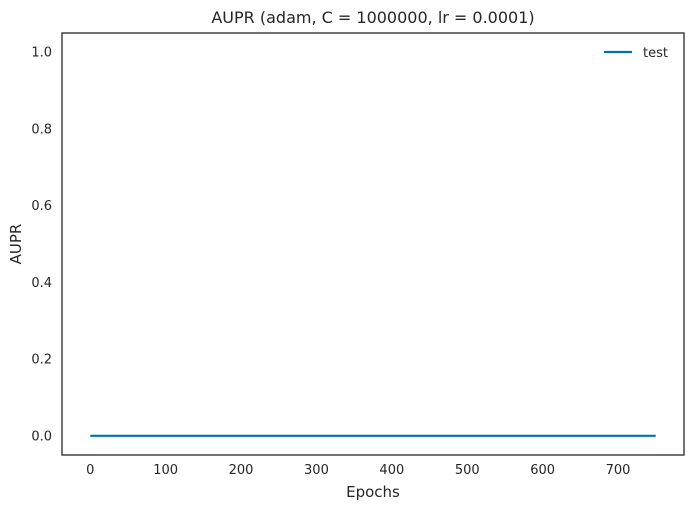  Describe the element at coordinates (165, 470) in the screenshot. I see `x-tick-label: 100` at that location.